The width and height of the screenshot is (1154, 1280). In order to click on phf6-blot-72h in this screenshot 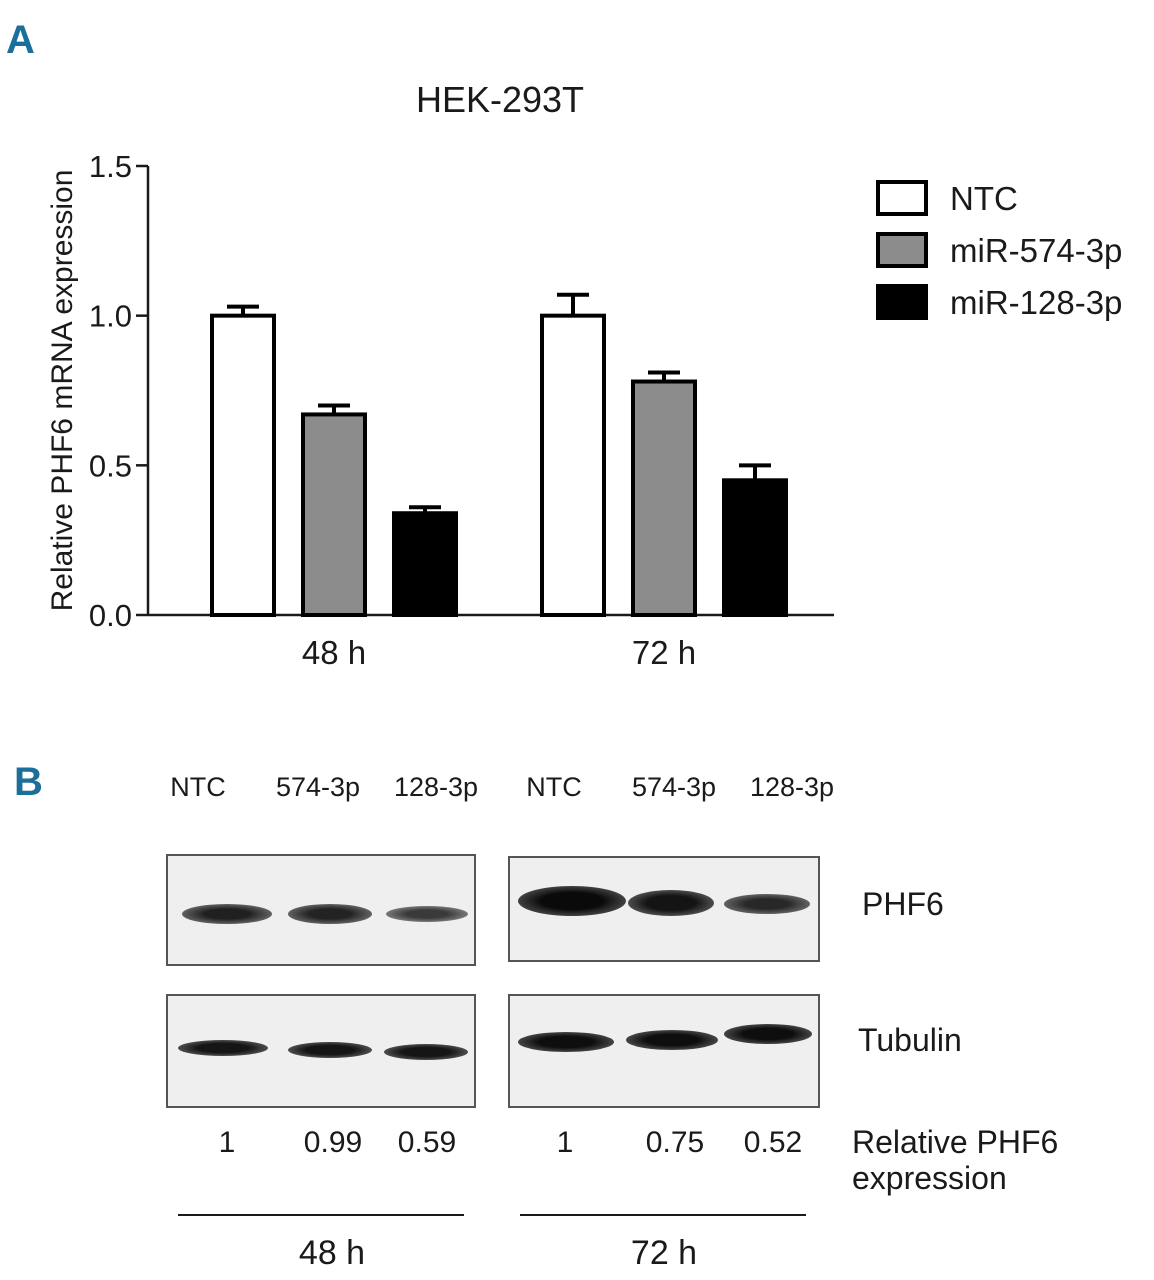, I will do `click(664, 909)`.